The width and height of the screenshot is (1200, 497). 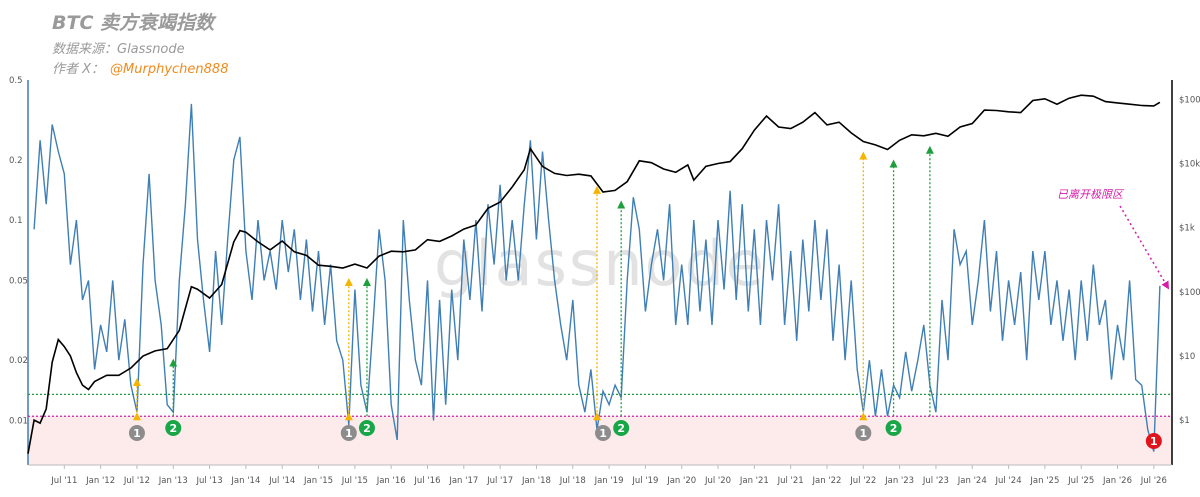 I want to click on x-tick-label: Jul '24, so click(x=1008, y=481).